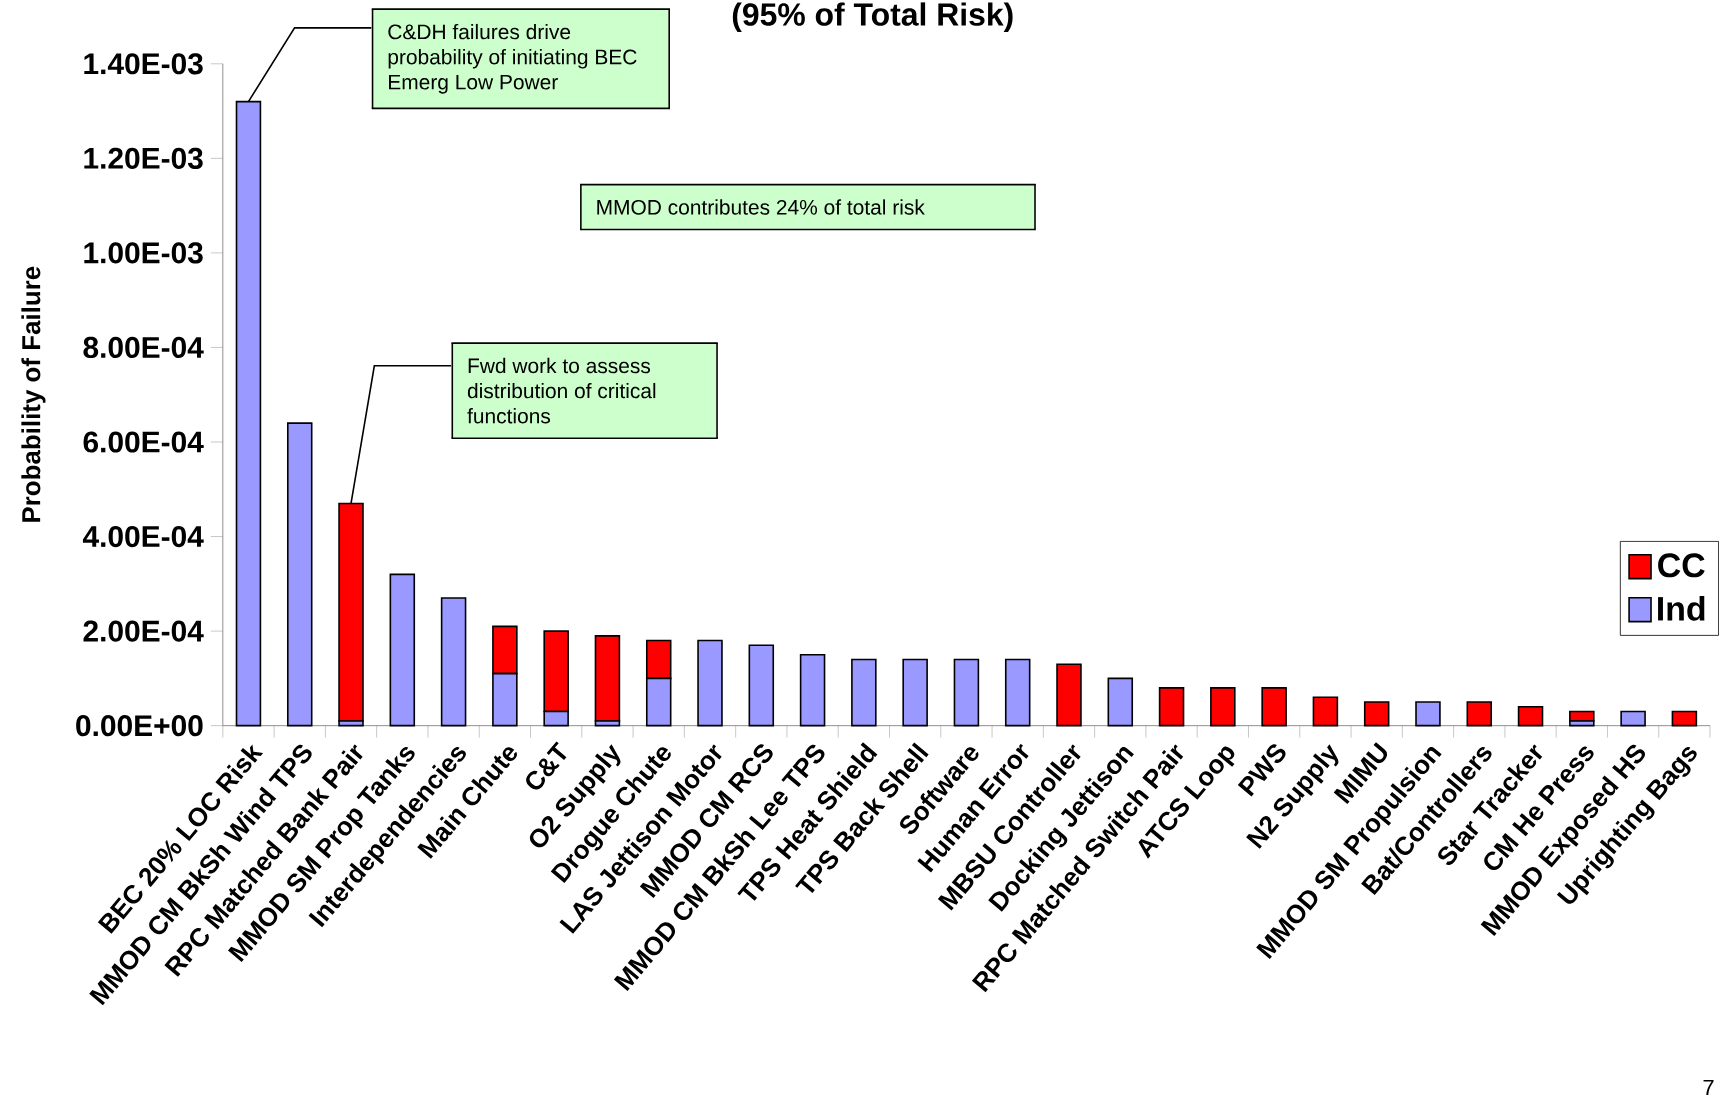 The image size is (1719, 1103). I want to click on y-tick-label: 6.00E-04, so click(143, 442).